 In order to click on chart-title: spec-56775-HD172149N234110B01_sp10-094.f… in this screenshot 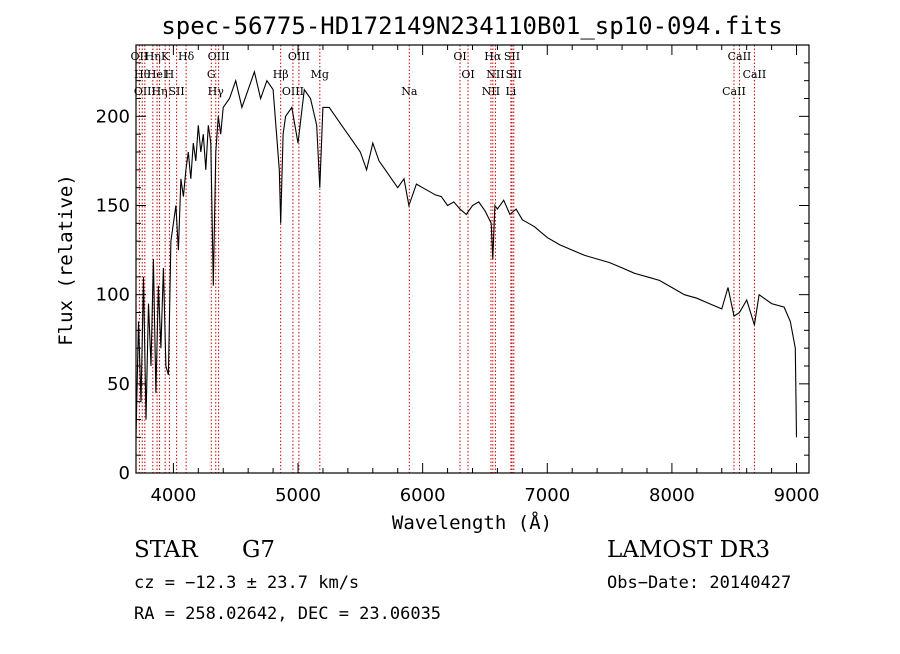, I will do `click(471, 26)`.